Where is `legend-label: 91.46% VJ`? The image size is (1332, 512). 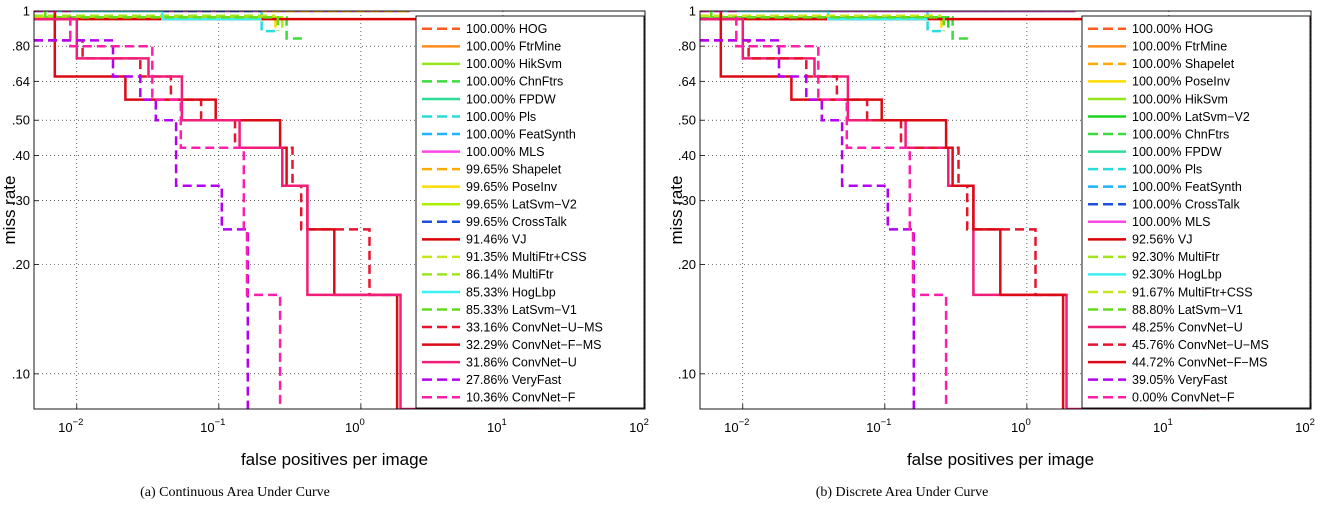
legend-label: 91.46% VJ is located at coordinates (496, 240).